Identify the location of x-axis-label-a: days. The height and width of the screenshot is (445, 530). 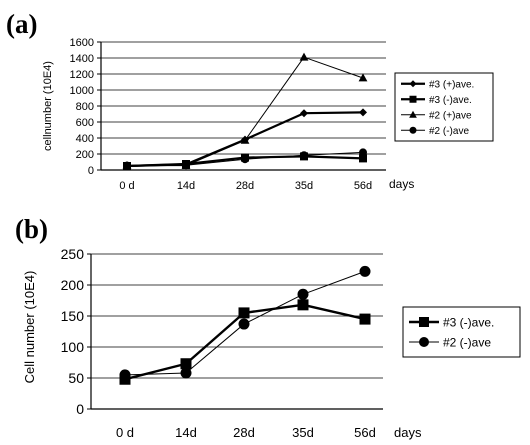
(401, 184).